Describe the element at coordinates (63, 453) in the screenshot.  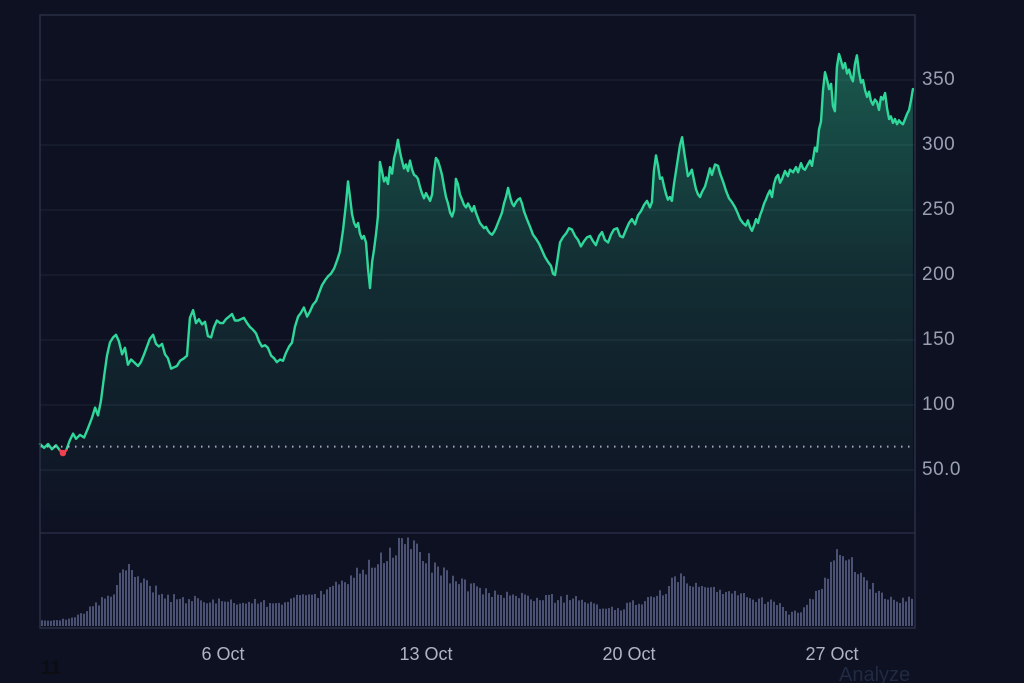
I see `red-marker-dot` at that location.